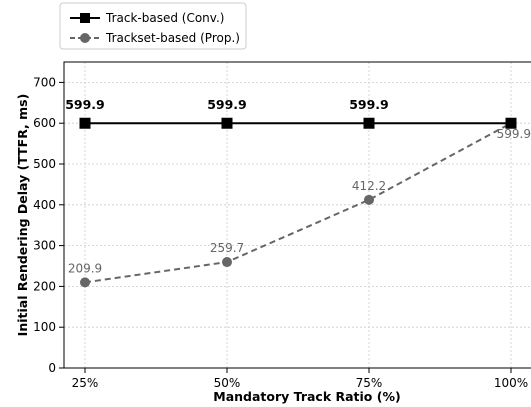 The image size is (531, 407). Describe the element at coordinates (22, 215) in the screenshot. I see `y-axis-title: Initial Rendering Delay (TTFR, ms)` at that location.